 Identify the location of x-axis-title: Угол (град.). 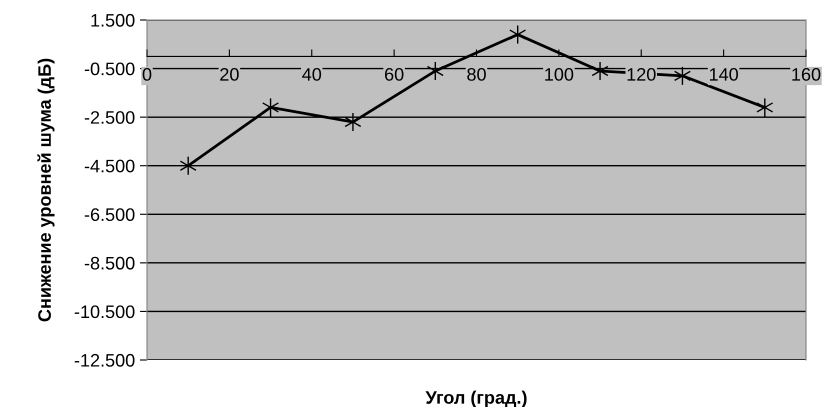
(476, 398).